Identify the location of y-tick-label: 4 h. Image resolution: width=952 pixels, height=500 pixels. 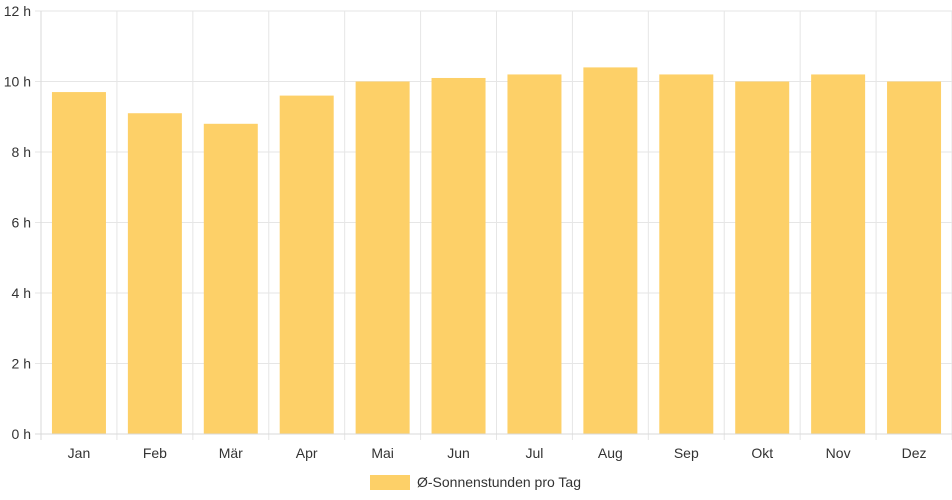
(21, 293).